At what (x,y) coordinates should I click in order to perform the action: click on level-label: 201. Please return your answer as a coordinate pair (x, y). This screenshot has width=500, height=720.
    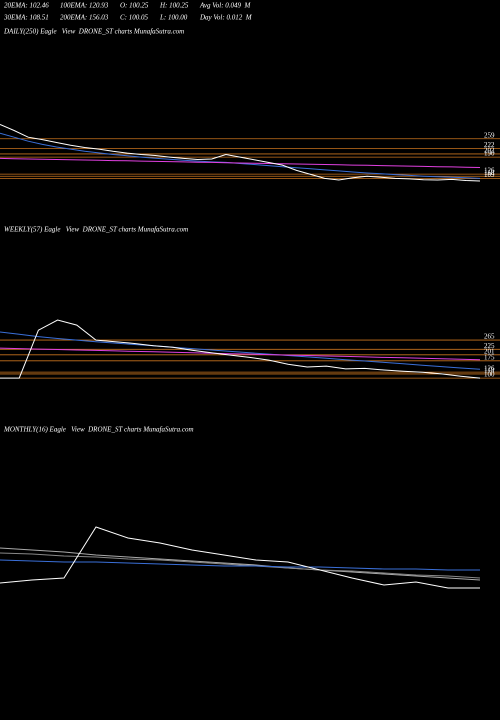
    Looking at the image, I should click on (489, 351).